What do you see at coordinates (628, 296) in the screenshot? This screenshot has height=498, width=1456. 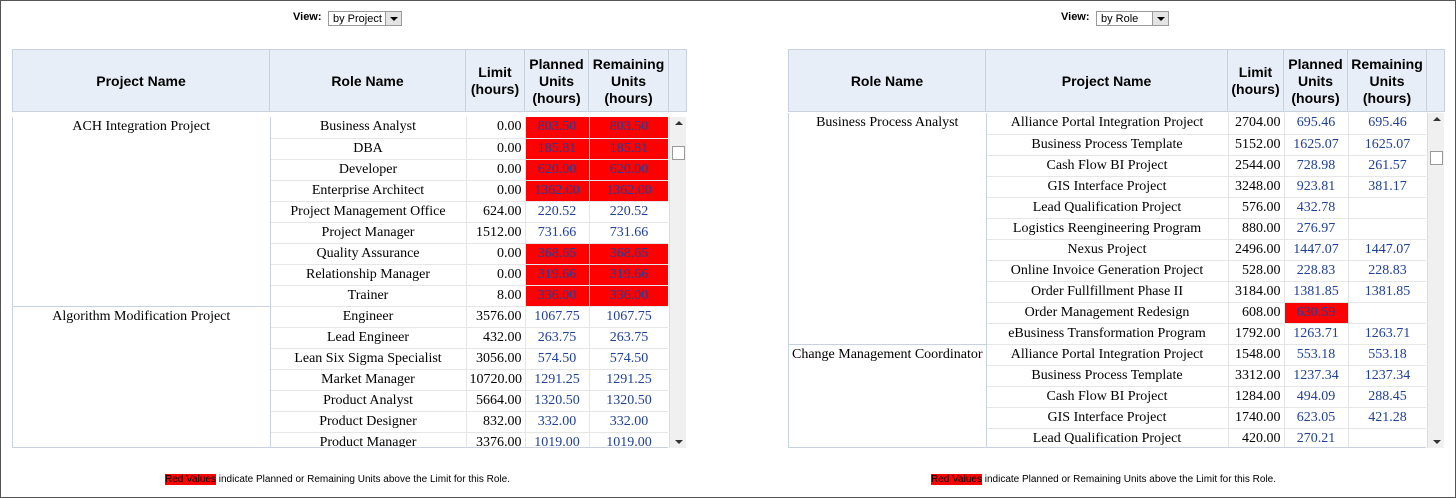 I see `remaining: 336.00` at bounding box center [628, 296].